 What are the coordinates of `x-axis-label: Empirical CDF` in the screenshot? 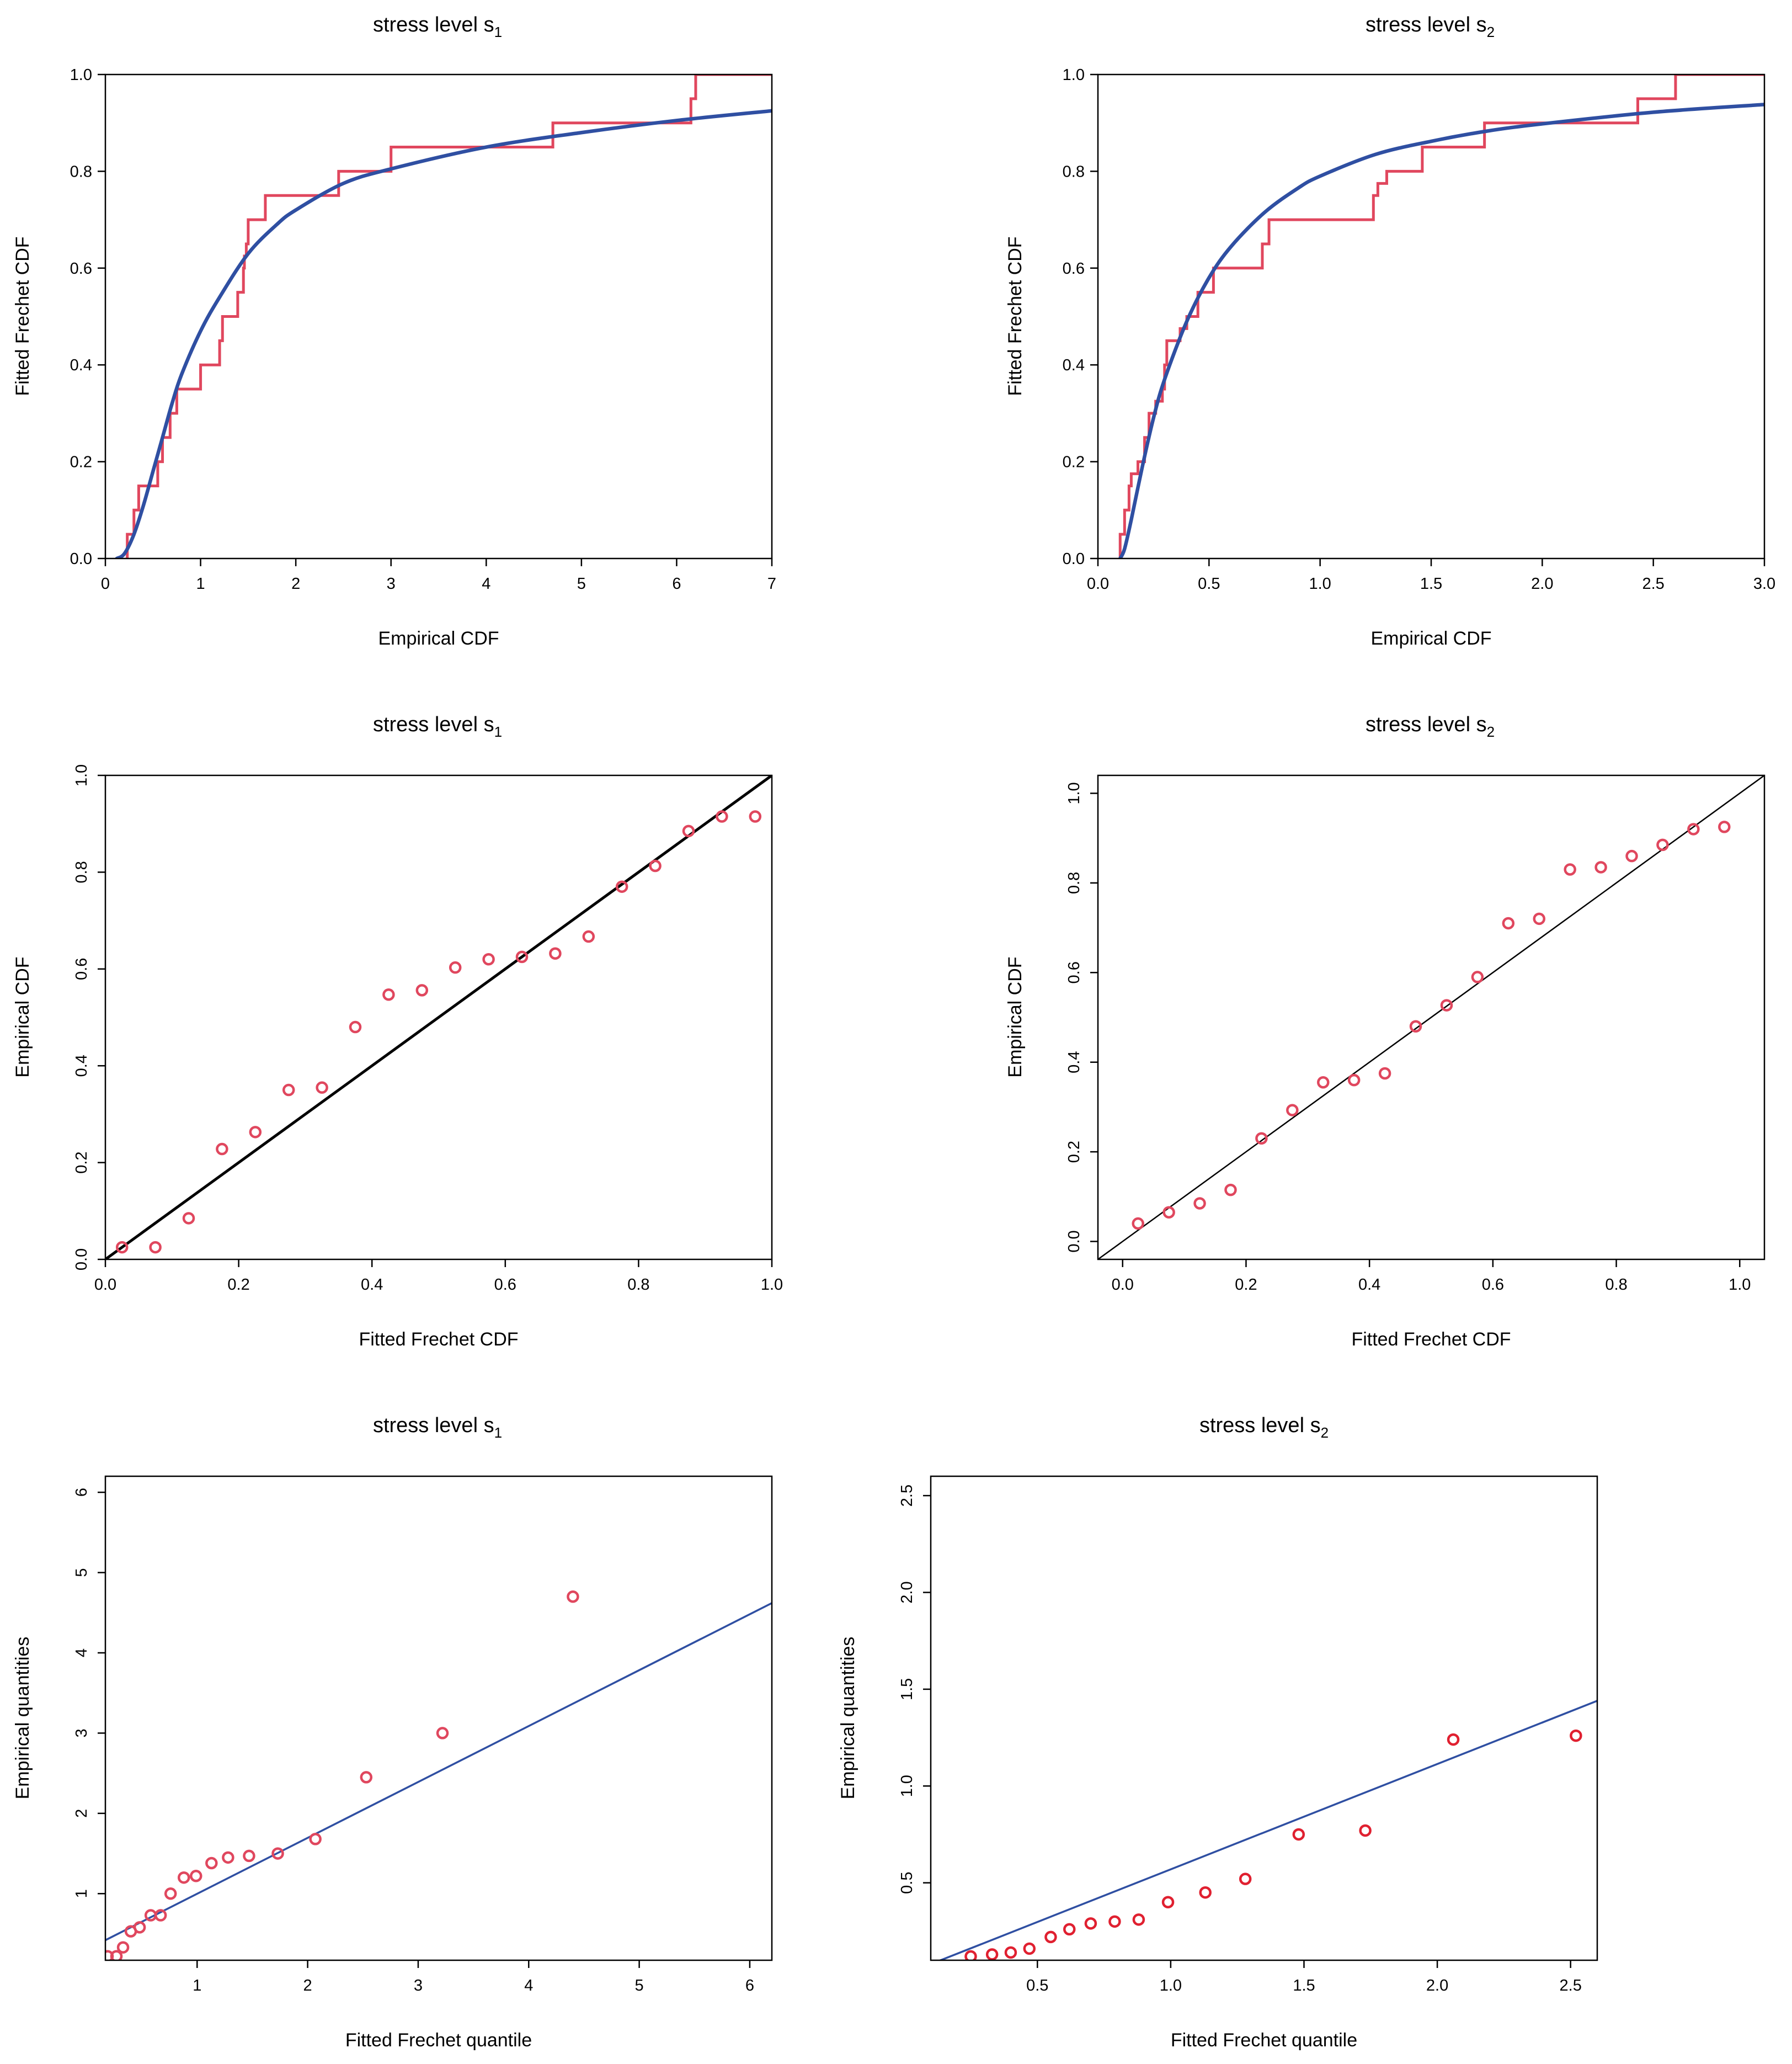 It's located at (1430, 639).